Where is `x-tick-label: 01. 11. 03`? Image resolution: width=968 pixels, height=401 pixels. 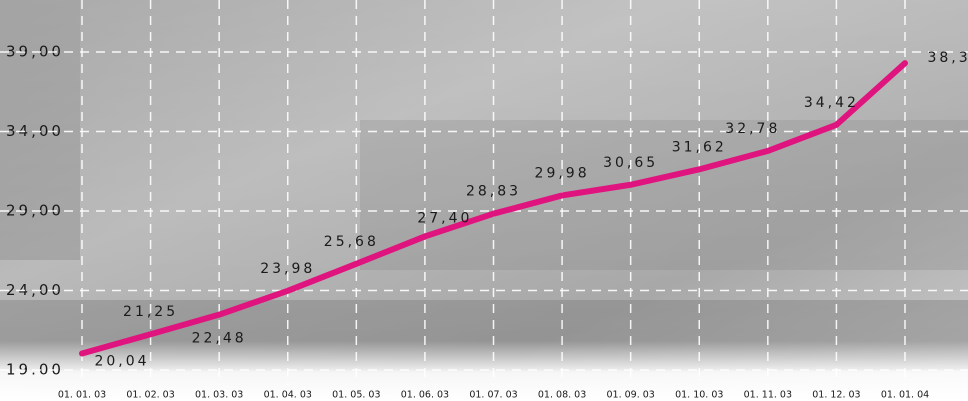
x-tick-label: 01. 11. 03 is located at coordinates (768, 395).